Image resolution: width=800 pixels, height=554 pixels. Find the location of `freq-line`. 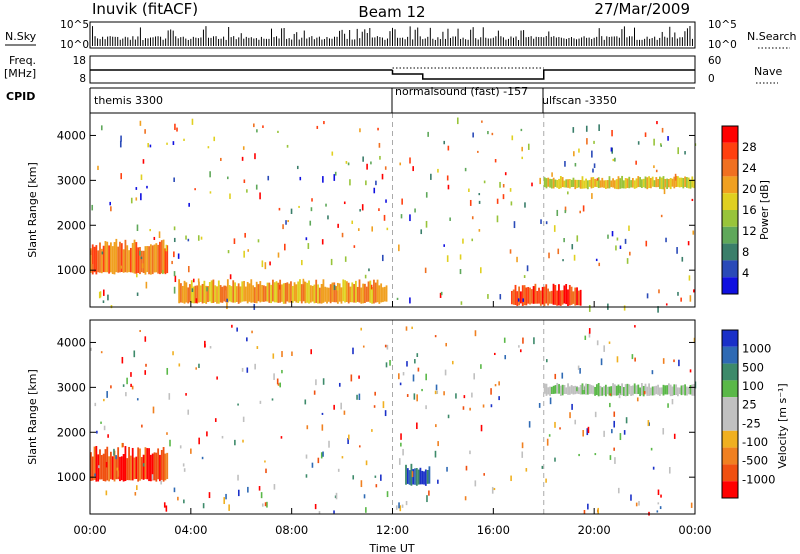

freq-line is located at coordinates (543, 74).